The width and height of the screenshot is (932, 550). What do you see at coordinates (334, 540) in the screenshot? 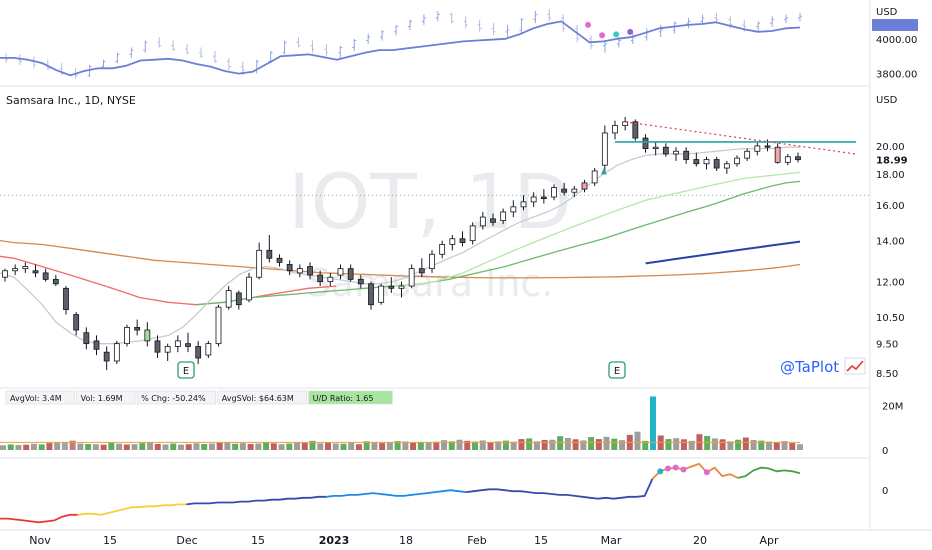
I see `time-tick-label: 2023` at bounding box center [334, 540].